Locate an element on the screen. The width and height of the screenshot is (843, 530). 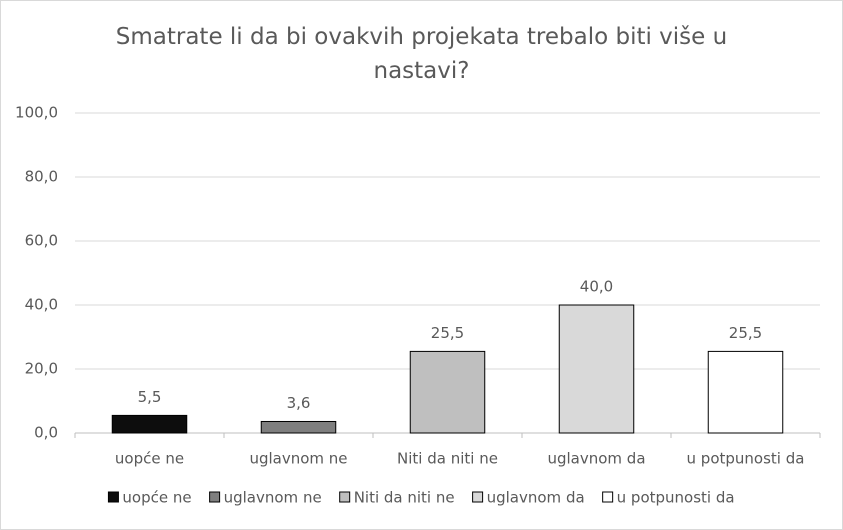
x-tick-label: uglavnom da is located at coordinates (596, 459).